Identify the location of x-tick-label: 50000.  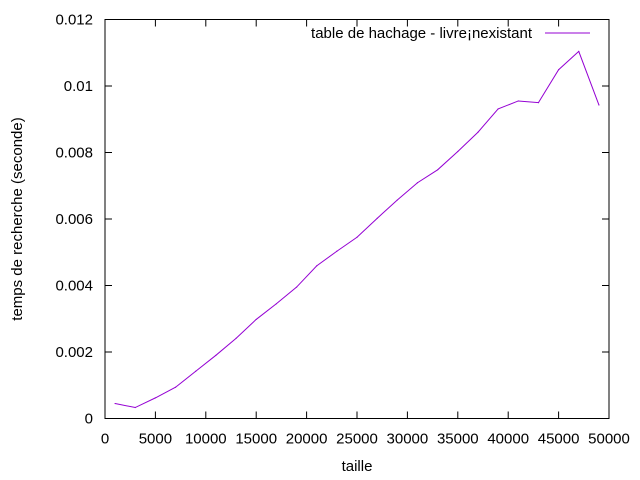
(609, 439).